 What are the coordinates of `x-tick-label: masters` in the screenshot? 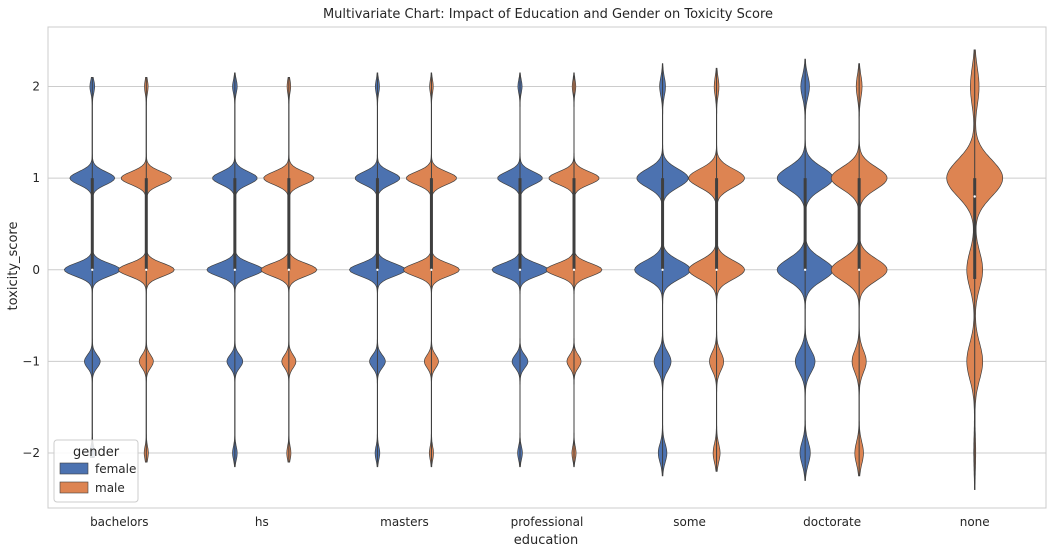 It's located at (404, 522).